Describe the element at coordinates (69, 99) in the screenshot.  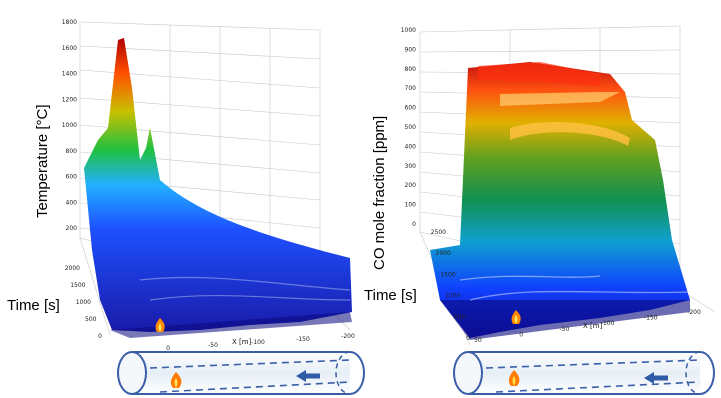
I see `tick-label: 1200` at that location.